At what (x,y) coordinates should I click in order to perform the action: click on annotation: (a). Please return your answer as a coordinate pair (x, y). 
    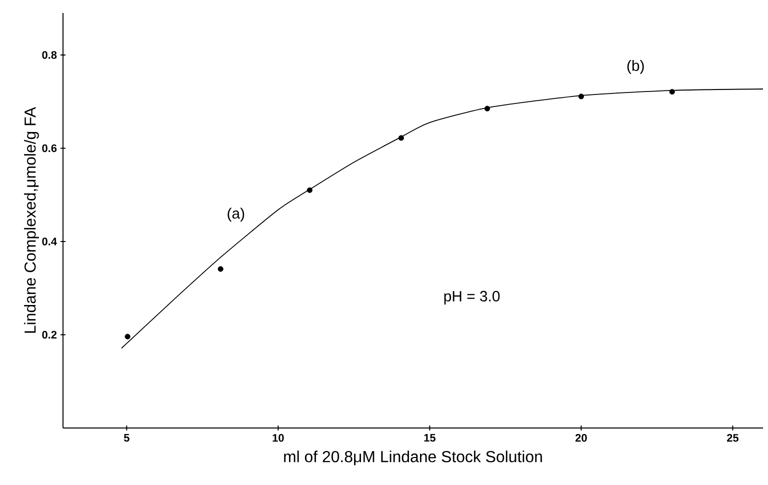
    Looking at the image, I should click on (236, 215).